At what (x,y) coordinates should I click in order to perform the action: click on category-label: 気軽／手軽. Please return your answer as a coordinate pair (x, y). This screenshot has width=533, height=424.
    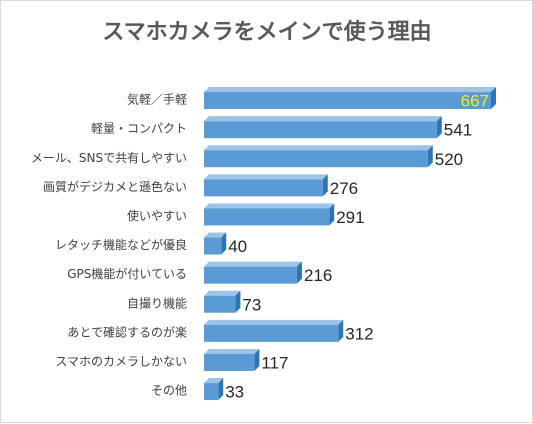
    Looking at the image, I should click on (157, 99).